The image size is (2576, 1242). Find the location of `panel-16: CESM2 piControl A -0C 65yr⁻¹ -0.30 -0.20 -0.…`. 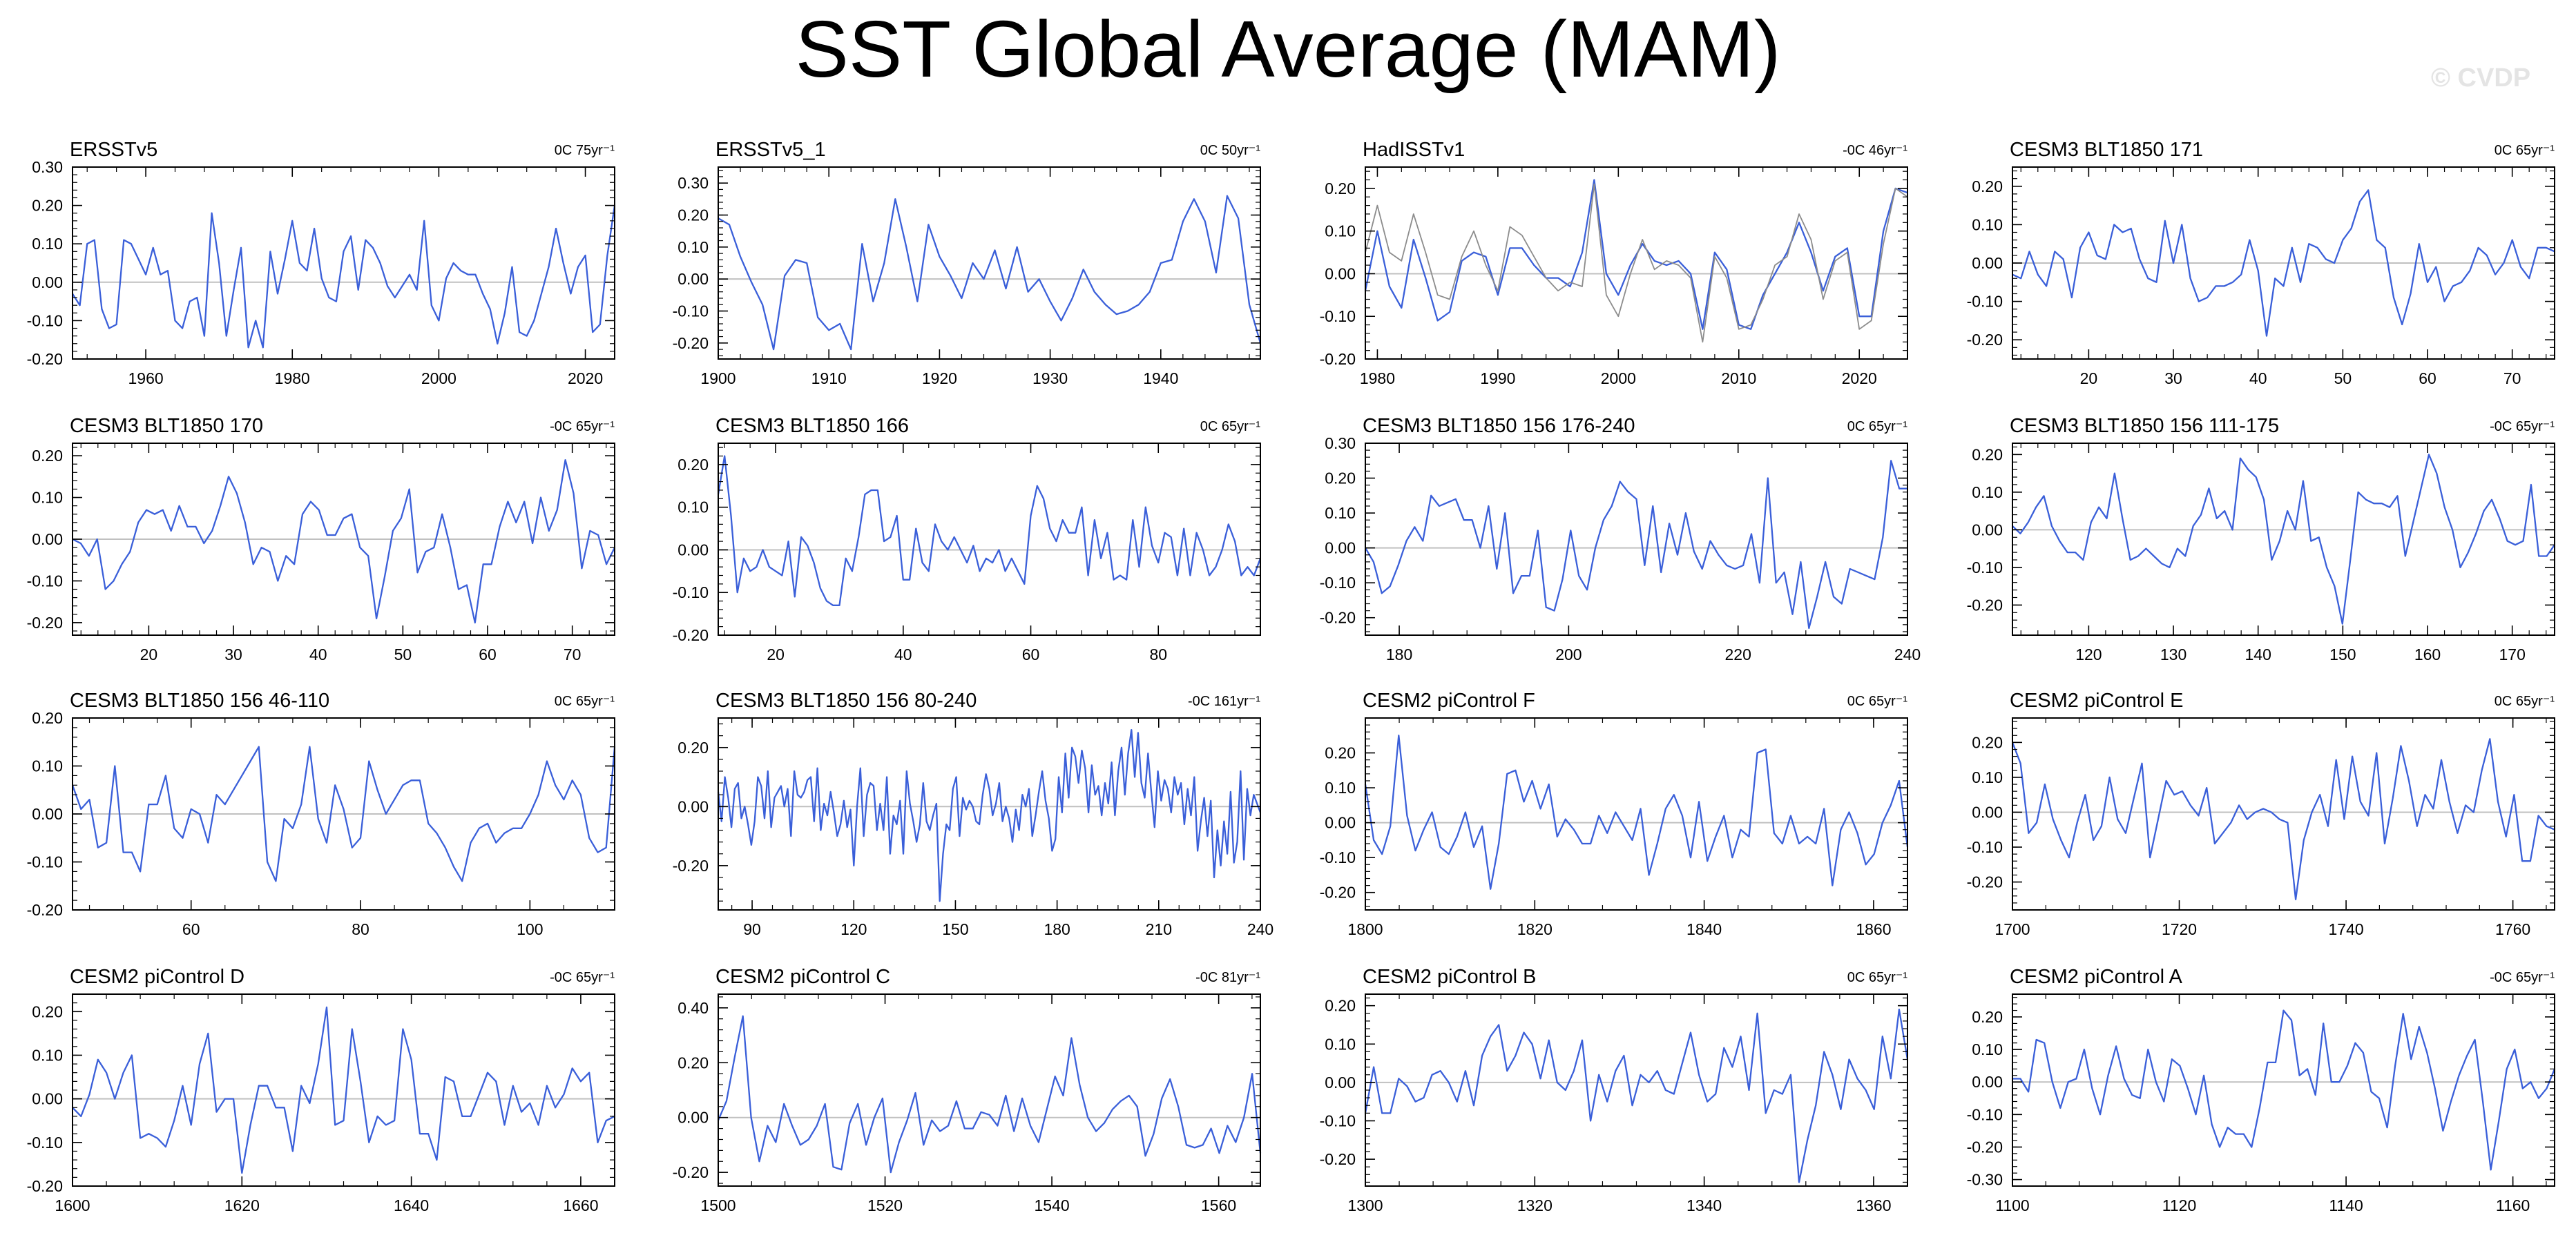

panel-16: CESM2 piControl A -0C 65yr⁻¹ -0.30 -0.20 -0.… is located at coordinates (2261, 1090).